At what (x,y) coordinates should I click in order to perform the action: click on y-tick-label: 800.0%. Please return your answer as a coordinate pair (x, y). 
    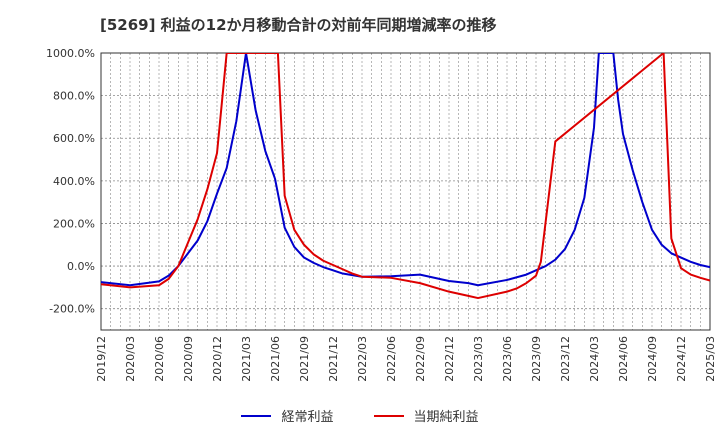
    Looking at the image, I should click on (74, 96).